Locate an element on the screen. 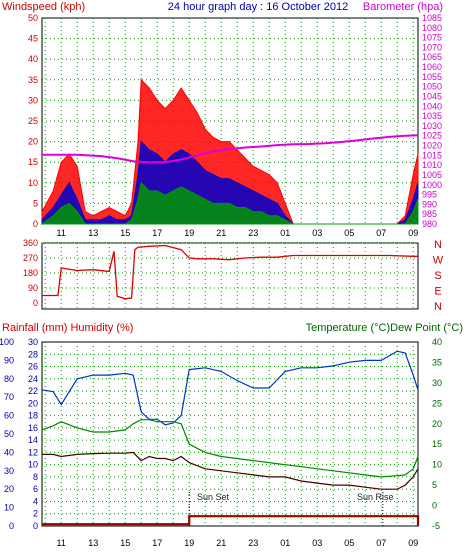 The image size is (468, 555). x-tick-label-temp: 09 is located at coordinates (413, 543).